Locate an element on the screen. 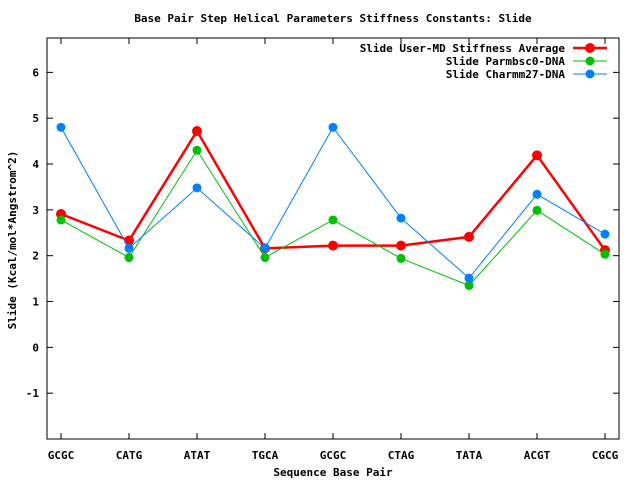 The image size is (640, 480). y-tick-label: 4 is located at coordinates (35, 164).